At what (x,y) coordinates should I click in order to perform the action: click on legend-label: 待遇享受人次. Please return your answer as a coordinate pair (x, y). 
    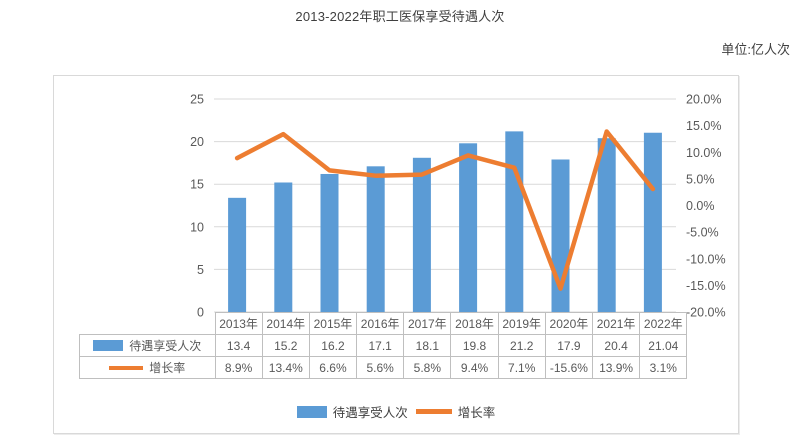
    Looking at the image, I should click on (370, 413).